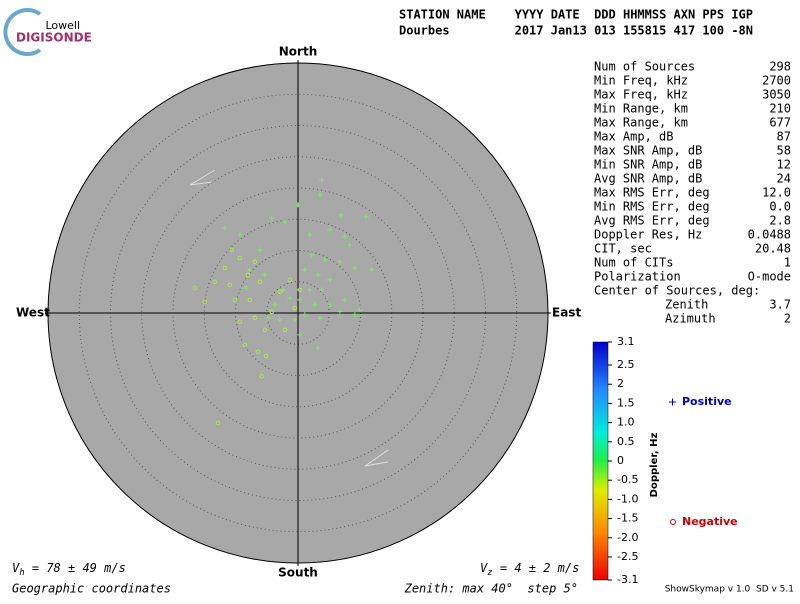 The width and height of the screenshot is (800, 604). I want to click on stat-value: 20.48, so click(773, 249).